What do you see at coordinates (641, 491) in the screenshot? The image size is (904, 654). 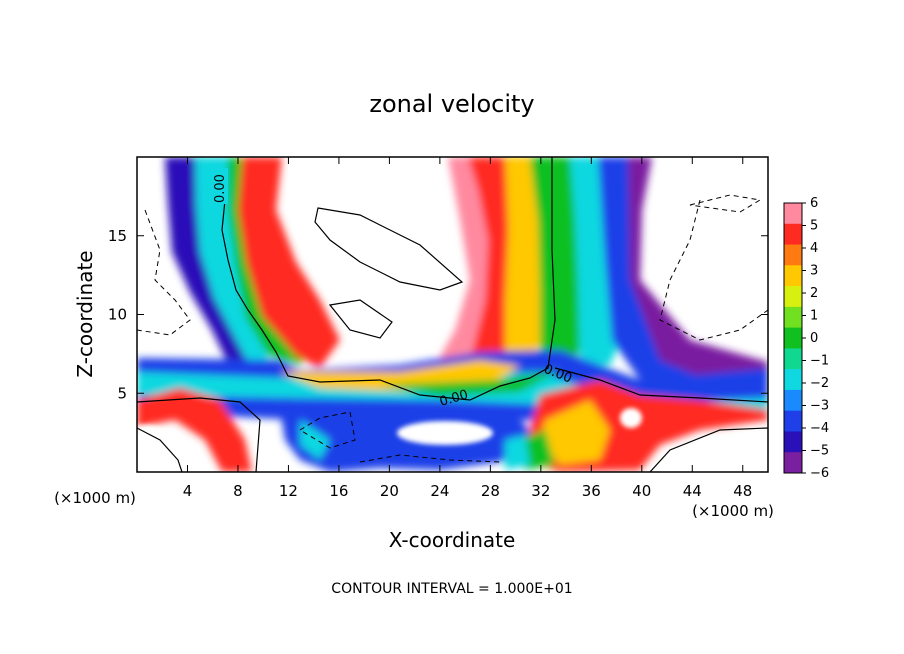 I see `x-tick-label: 40` at bounding box center [641, 491].